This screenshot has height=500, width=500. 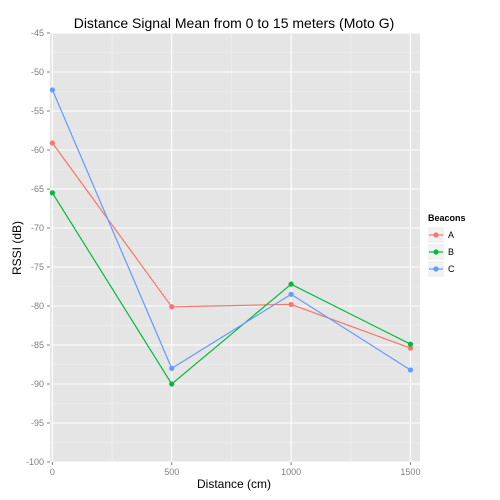 What do you see at coordinates (37, 228) in the screenshot?
I see `y-tick-label: -70` at bounding box center [37, 228].